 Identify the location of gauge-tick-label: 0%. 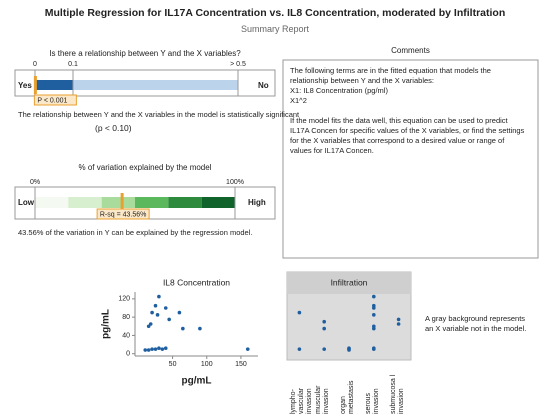
(35, 182).